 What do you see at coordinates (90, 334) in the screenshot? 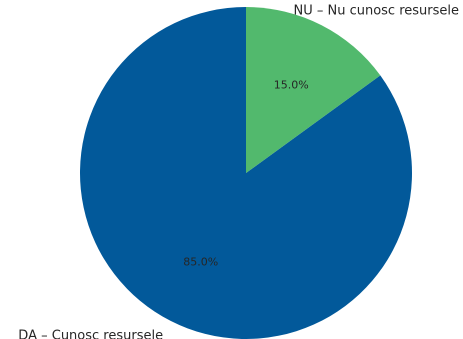
I see `pie-category-label-0: DA – Cunosc resursele` at bounding box center [90, 334].